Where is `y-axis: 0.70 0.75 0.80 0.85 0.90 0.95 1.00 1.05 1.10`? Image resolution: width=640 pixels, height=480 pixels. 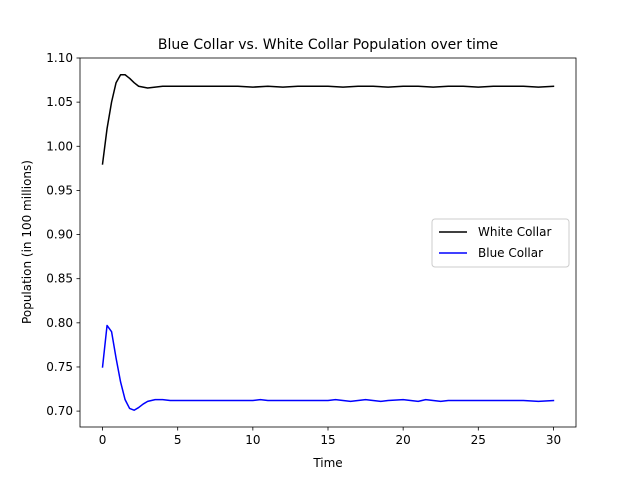 y-axis: 0.70 0.75 0.80 0.85 0.90 0.95 1.00 1.05 1.10 is located at coordinates (63, 234).